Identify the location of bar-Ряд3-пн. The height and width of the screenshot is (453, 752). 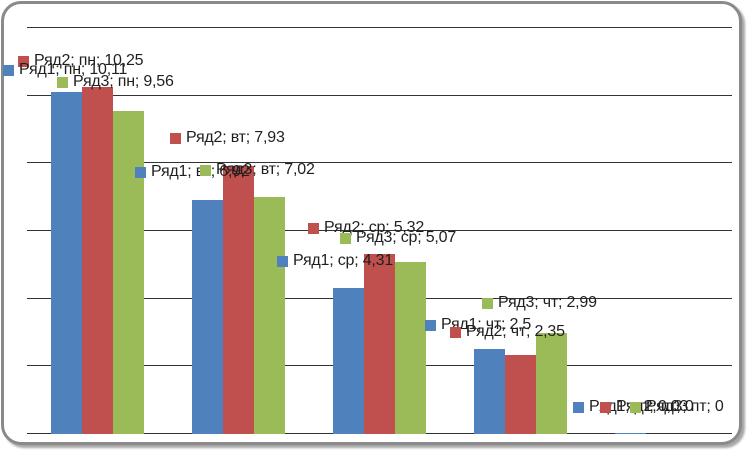
(129, 272).